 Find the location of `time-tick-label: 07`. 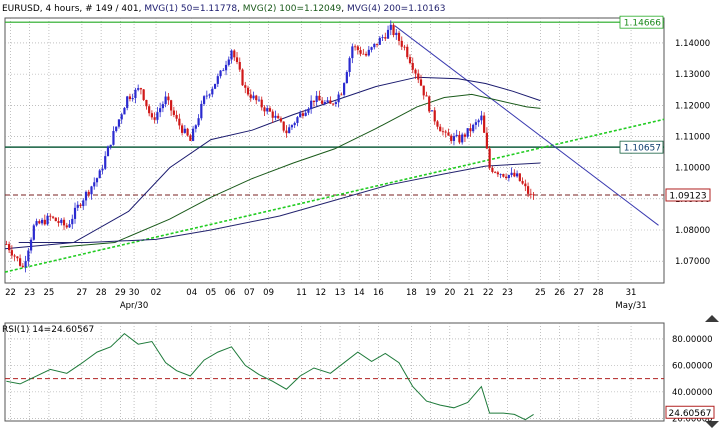

time-tick-label: 07 is located at coordinates (249, 293).